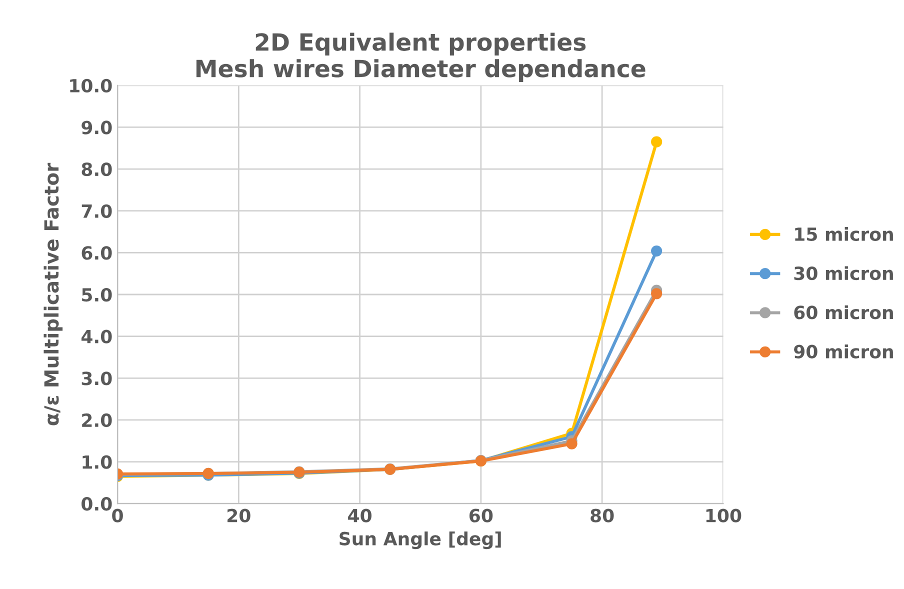 This screenshot has width=904, height=589. What do you see at coordinates (843, 312) in the screenshot?
I see `legend-label: 60 micron` at bounding box center [843, 312].